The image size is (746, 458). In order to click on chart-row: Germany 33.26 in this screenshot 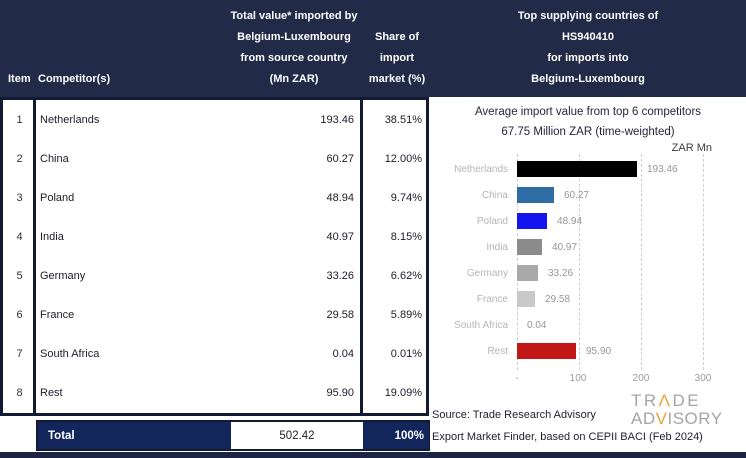, I will do `click(588, 273)`.